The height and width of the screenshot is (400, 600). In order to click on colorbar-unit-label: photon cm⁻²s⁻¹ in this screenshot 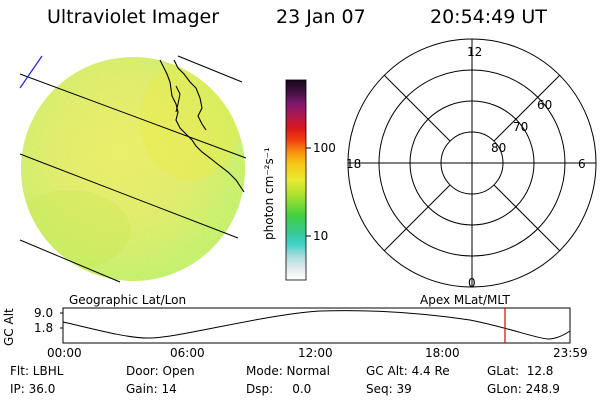, I will do `click(269, 193)`.